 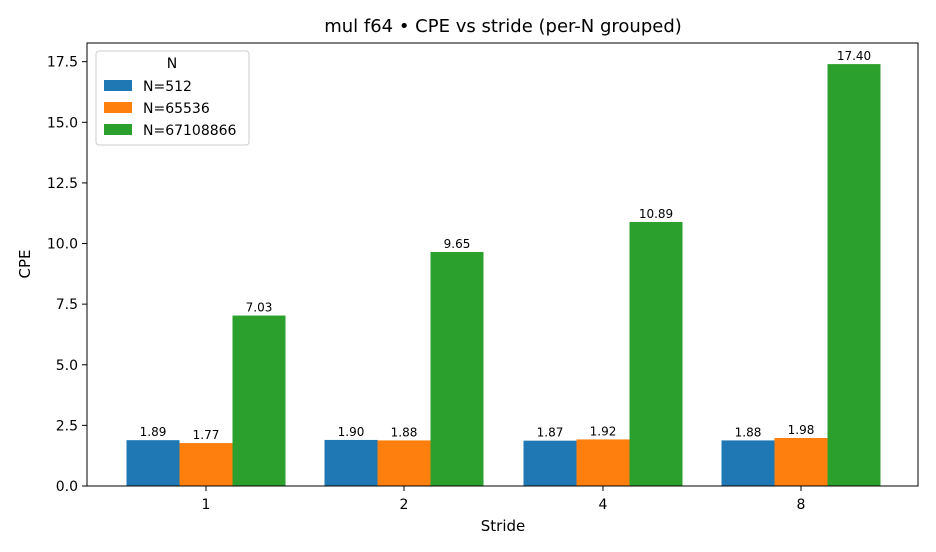 I want to click on y-tick-label: 12.5, so click(x=62, y=184).